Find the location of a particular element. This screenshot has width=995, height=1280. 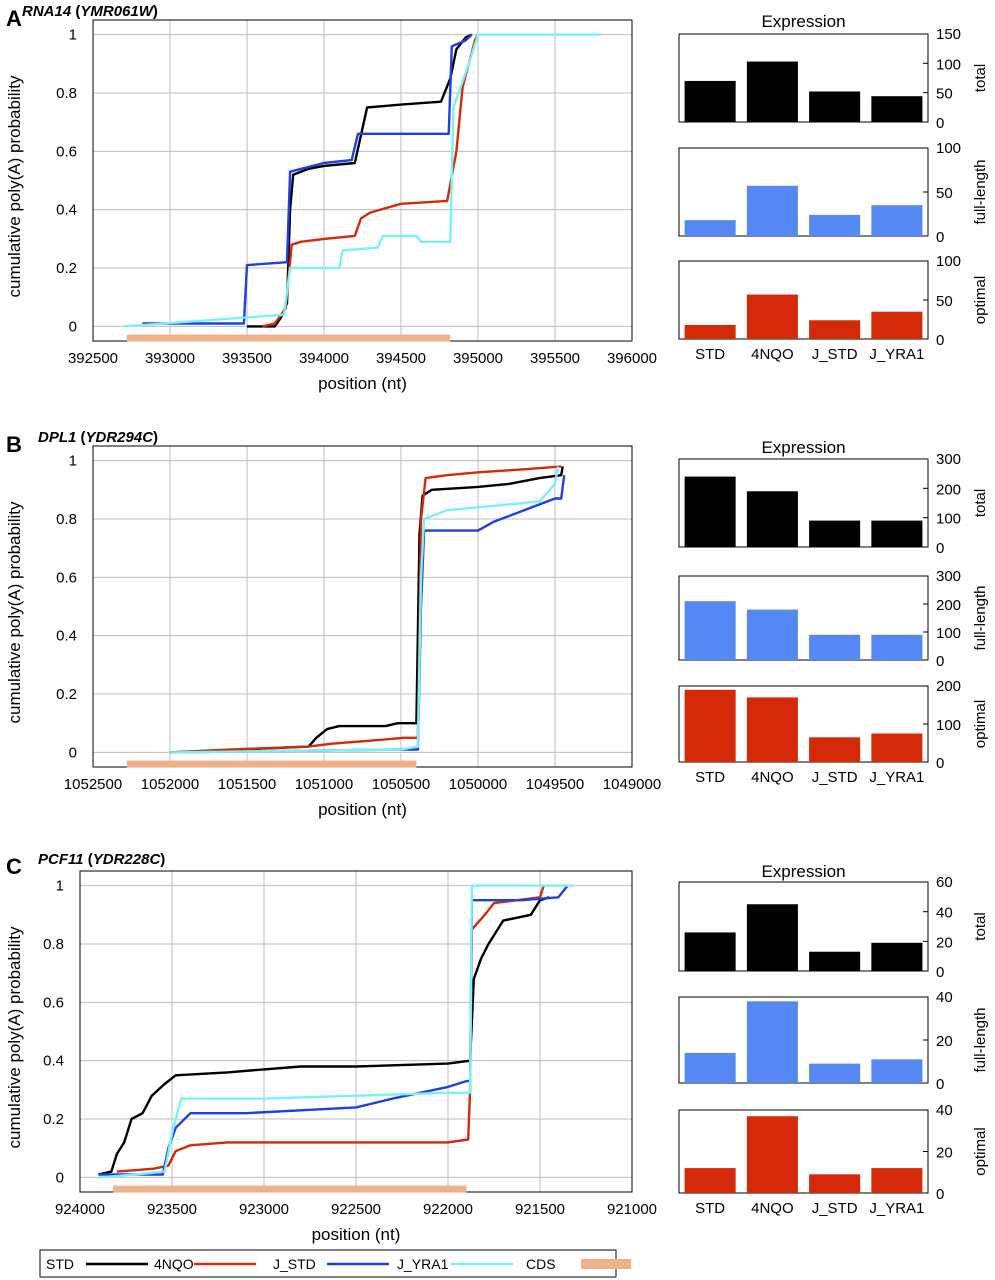

x-tick-label: 922000 is located at coordinates (448, 1209).